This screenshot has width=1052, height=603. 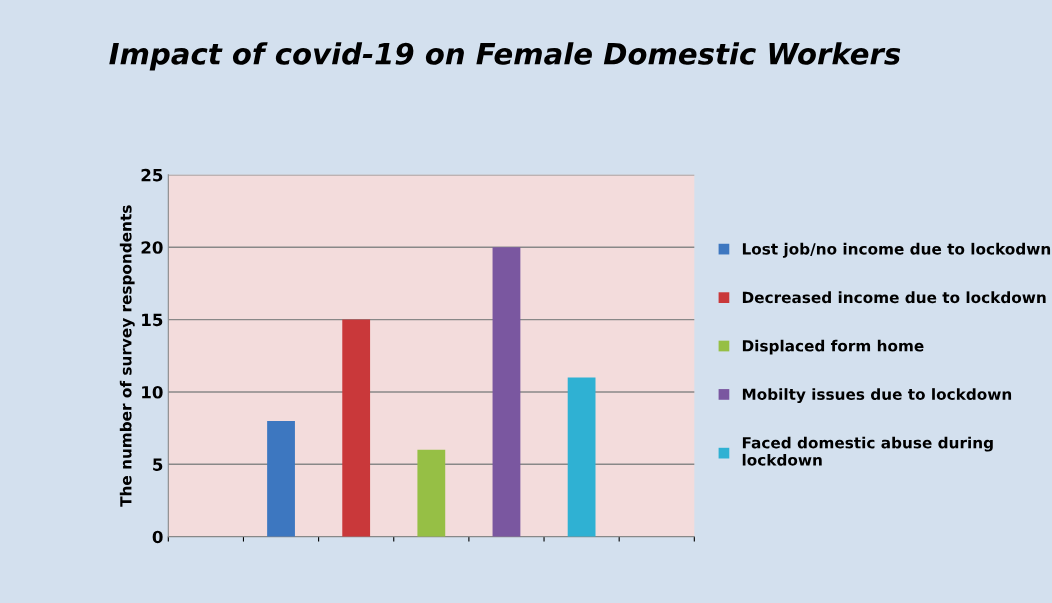 I want to click on legend-label: Decreased income due to lockdown, so click(x=894, y=297).